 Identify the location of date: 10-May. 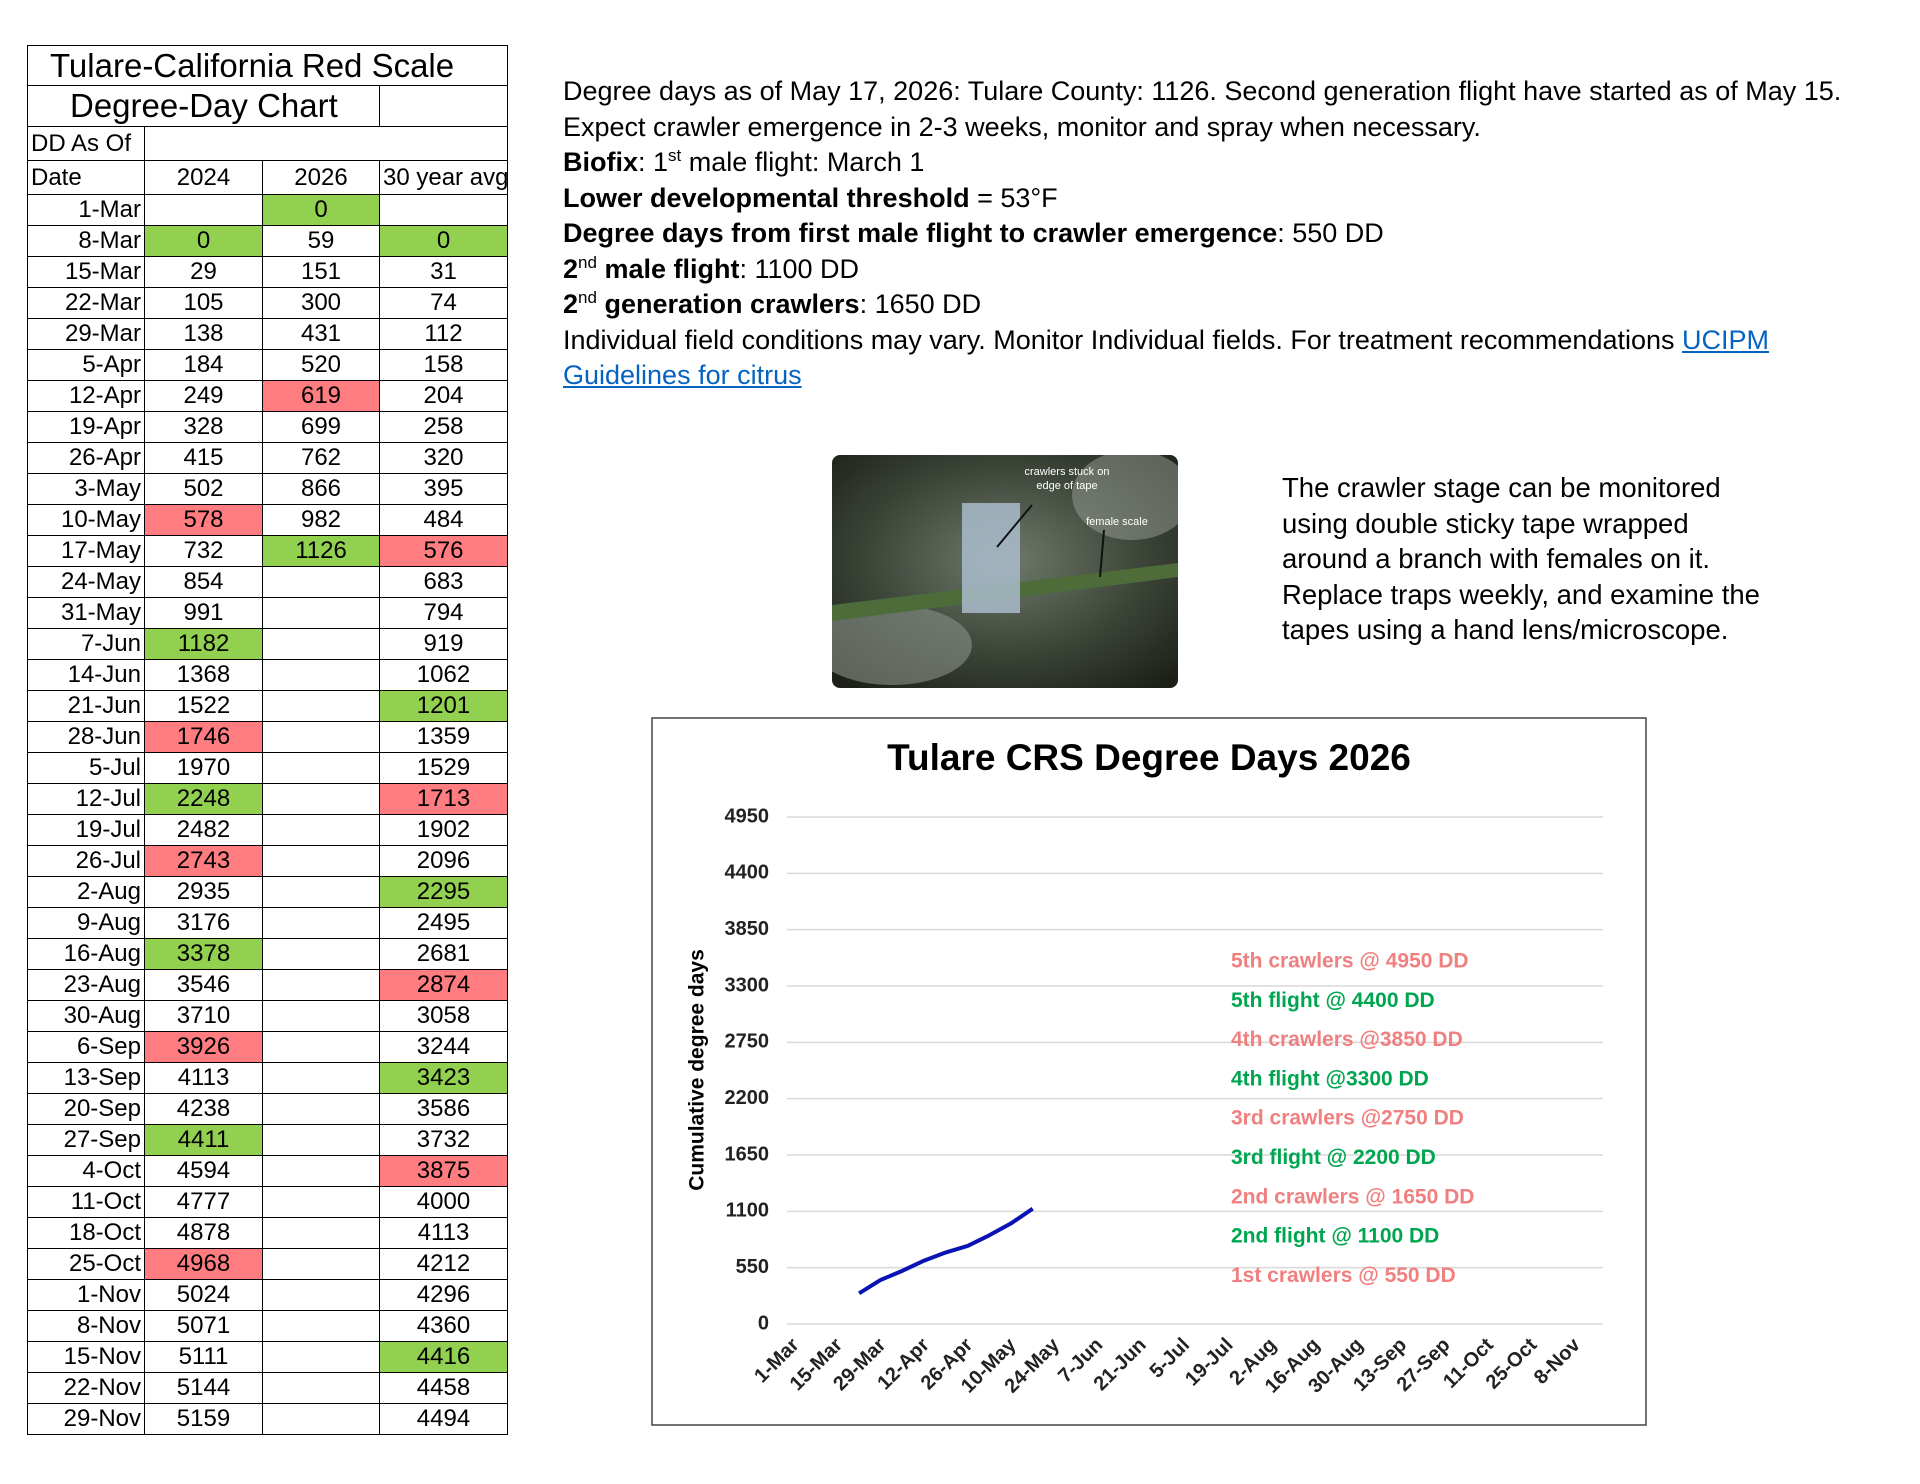
(86, 520).